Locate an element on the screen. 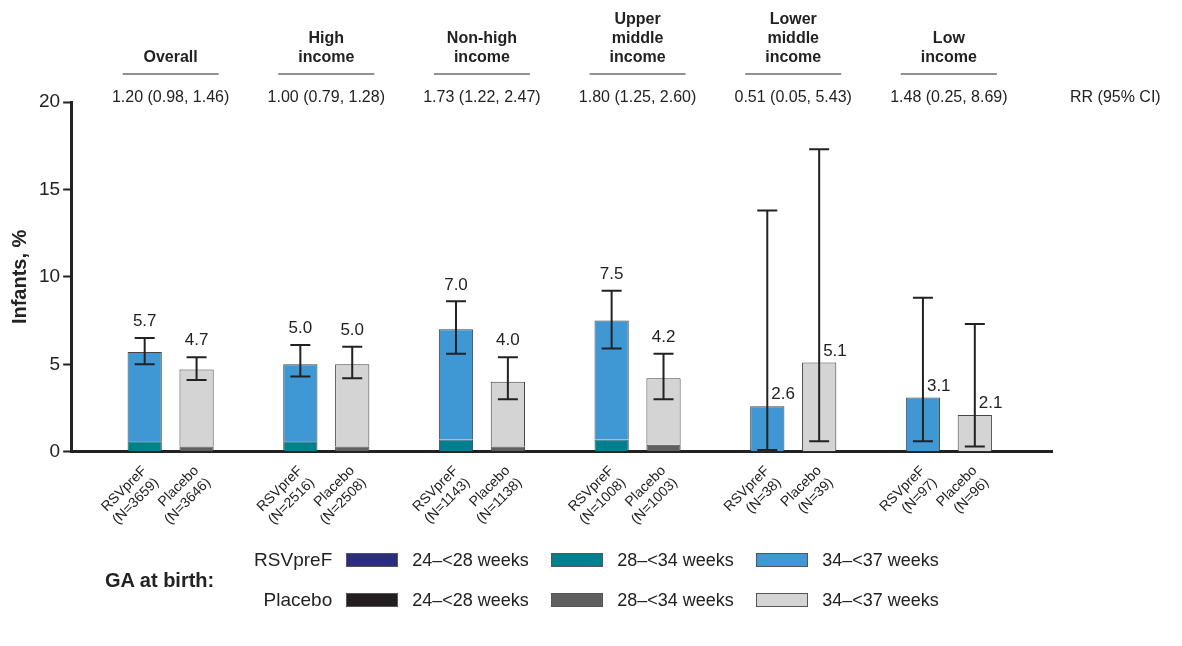 Image resolution: width=1182 pixels, height=646 pixels. y-axis-title: Infants, % is located at coordinates (18, 277).